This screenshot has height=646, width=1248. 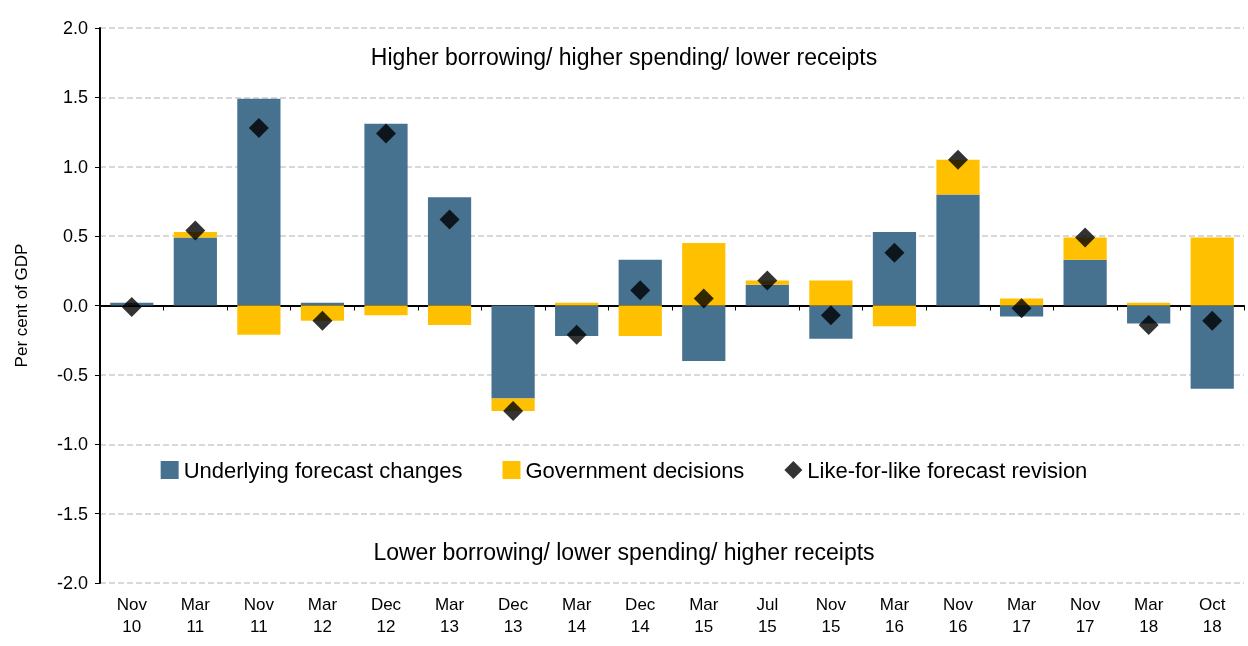 What do you see at coordinates (1212, 615) in the screenshot?
I see `x-tick-label: Oct 18` at bounding box center [1212, 615].